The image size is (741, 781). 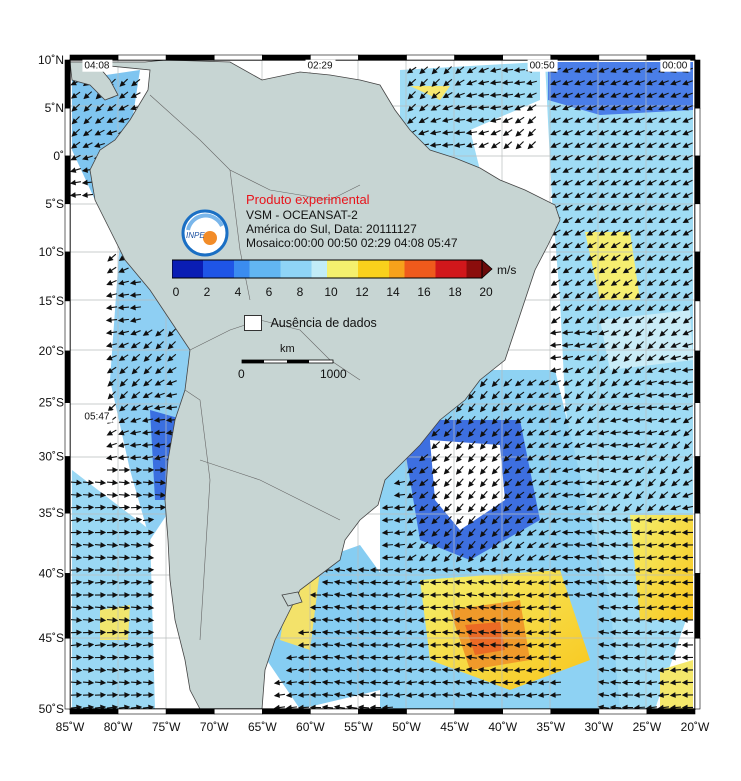 I want to click on colorbar-tick: 18, so click(x=455, y=292).